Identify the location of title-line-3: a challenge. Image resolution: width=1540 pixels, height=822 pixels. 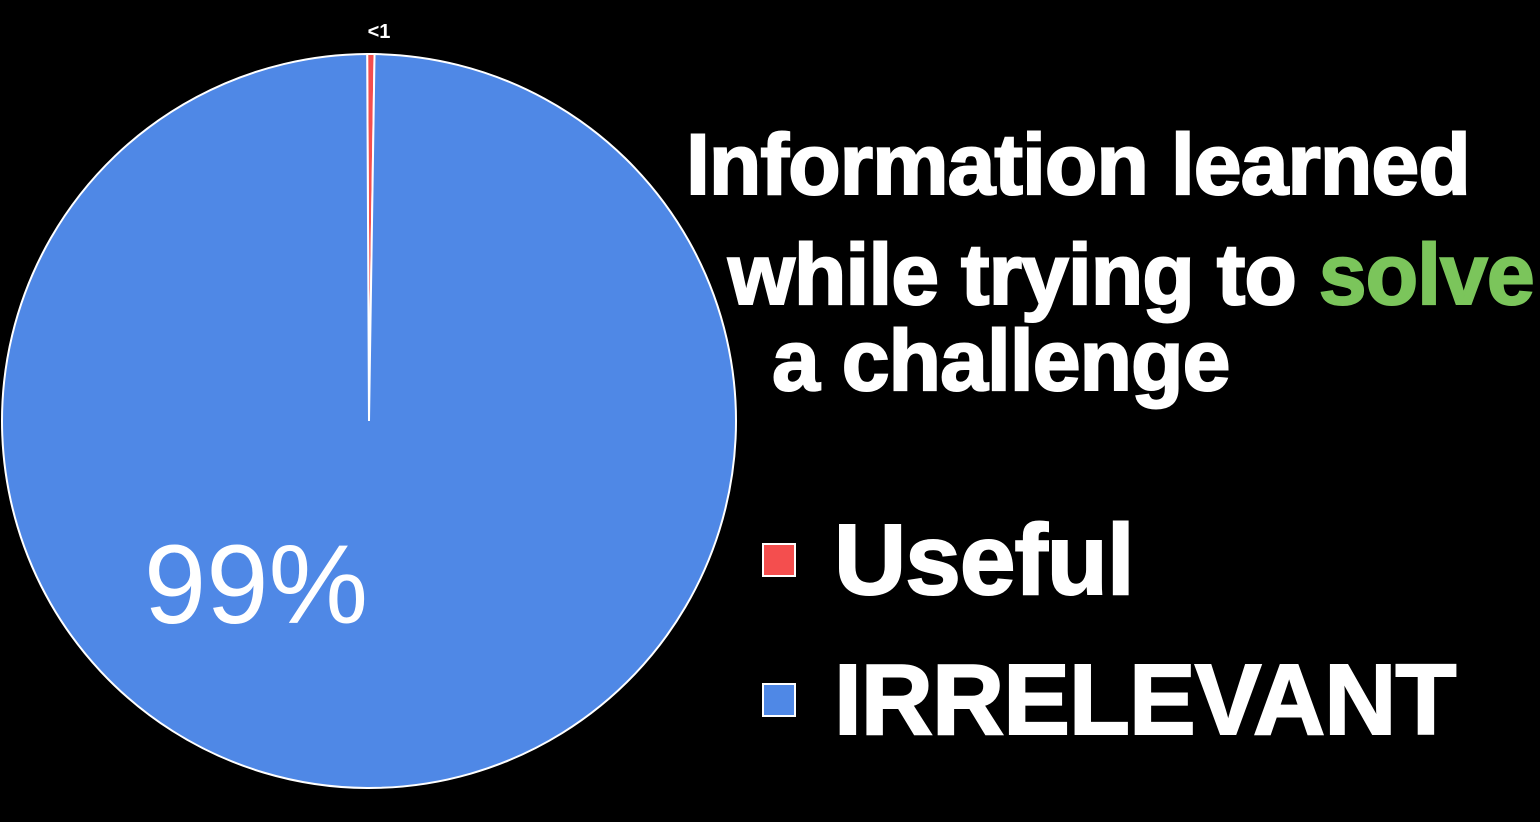
(1001, 361).